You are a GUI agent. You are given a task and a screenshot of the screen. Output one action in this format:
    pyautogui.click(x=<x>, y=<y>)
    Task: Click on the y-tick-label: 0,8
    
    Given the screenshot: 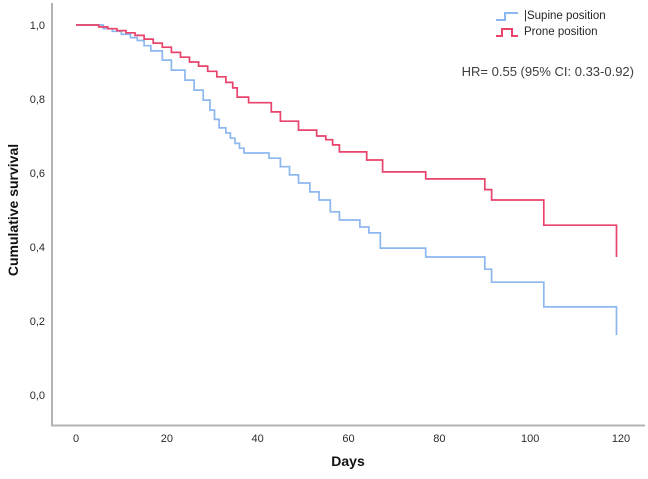 What is the action you would take?
    pyautogui.click(x=37, y=100)
    